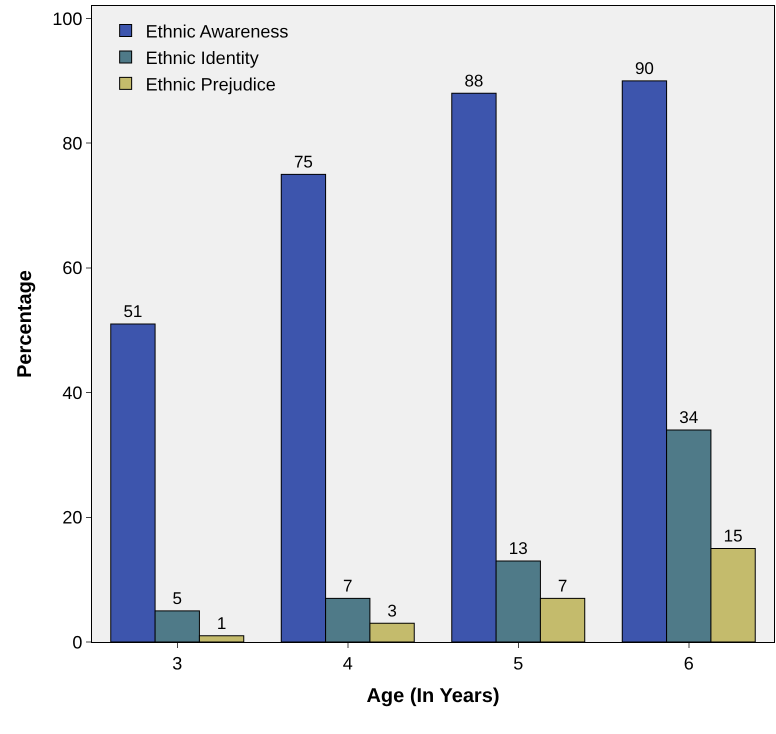 The height and width of the screenshot is (734, 776). Describe the element at coordinates (67, 18) in the screenshot. I see `y-tick-label: 100` at that location.